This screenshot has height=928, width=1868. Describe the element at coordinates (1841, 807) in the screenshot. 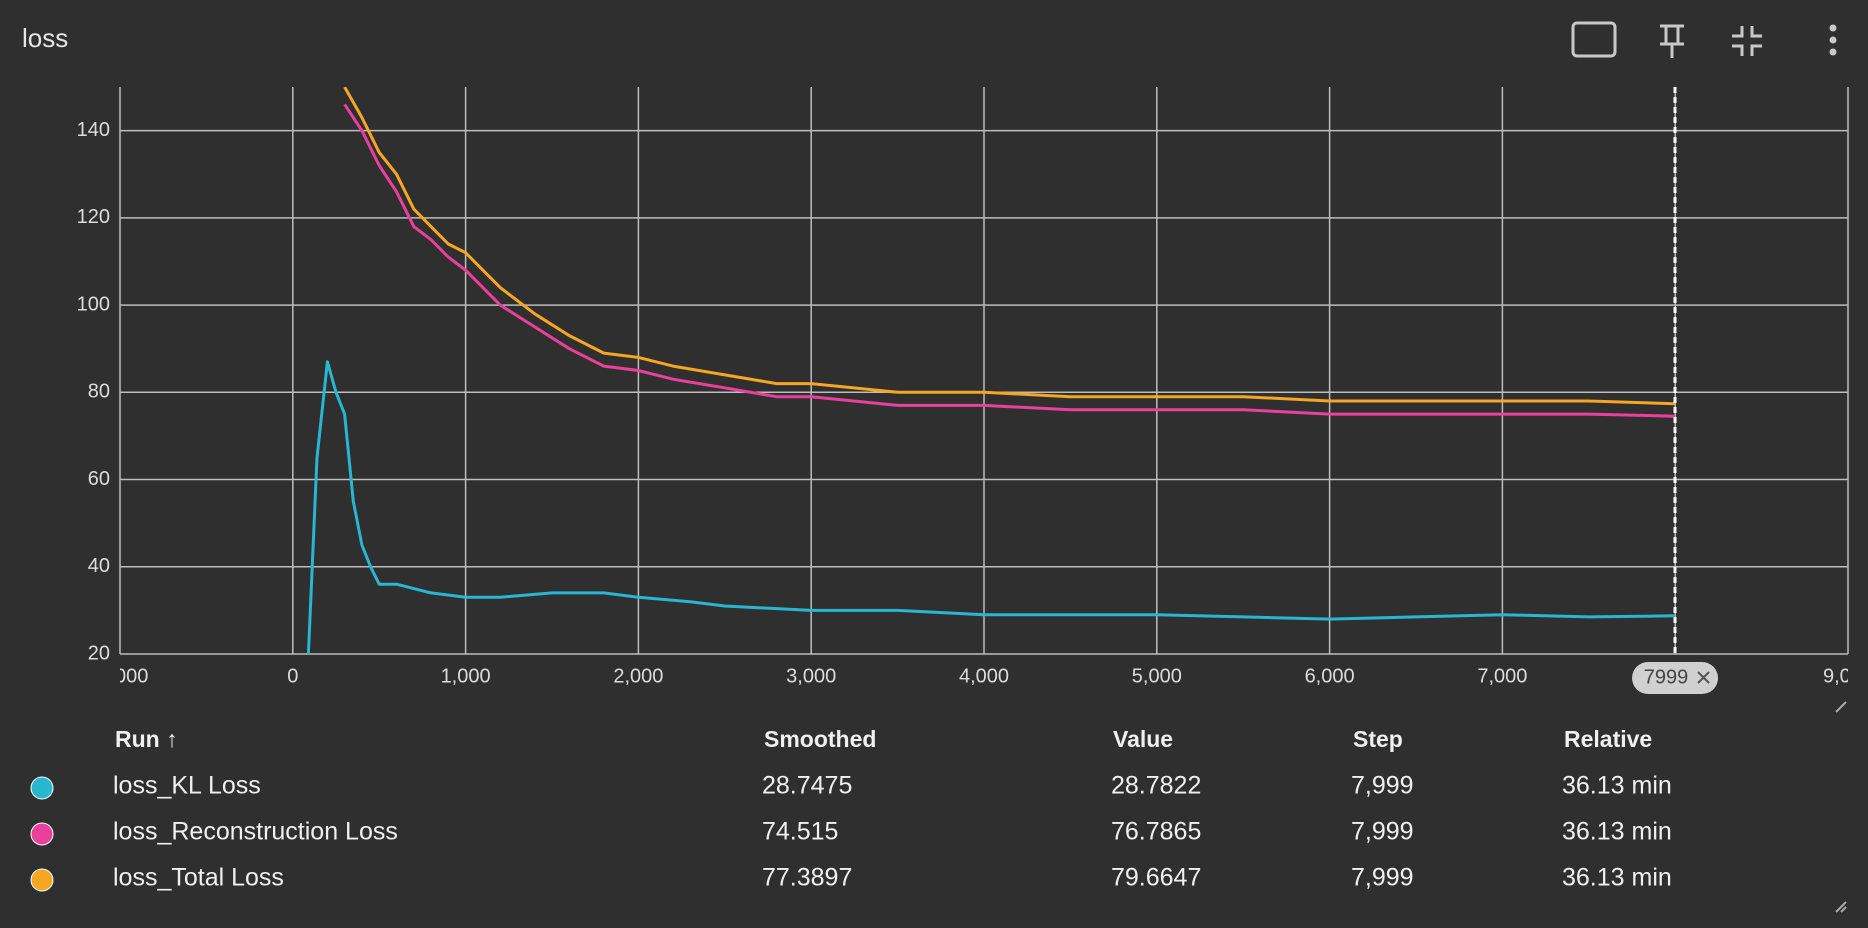

I see `resize-handle` at that location.